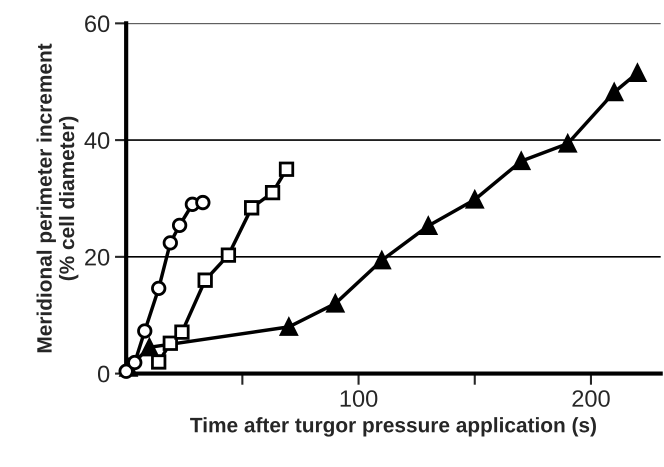 This screenshot has width=664, height=467. I want to click on x-tick-label: 200, so click(591, 398).